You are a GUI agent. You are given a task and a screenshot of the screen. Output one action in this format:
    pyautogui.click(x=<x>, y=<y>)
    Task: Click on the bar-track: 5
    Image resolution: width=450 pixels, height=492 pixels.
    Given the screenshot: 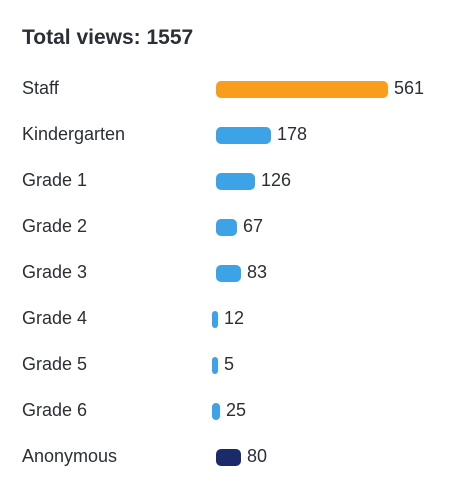 What is the action you would take?
    pyautogui.click(x=314, y=364)
    